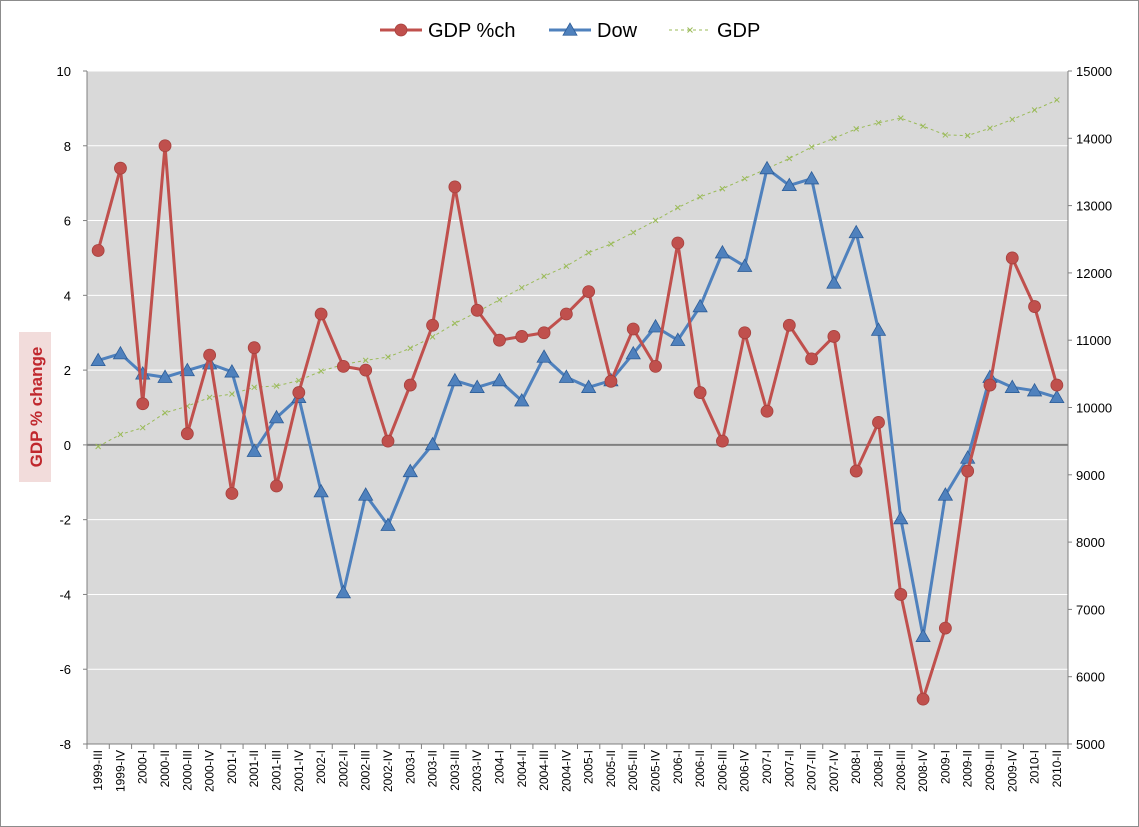 The image size is (1139, 827). Describe the element at coordinates (65, 669) in the screenshot. I see `y-tick-label: -6` at that location.